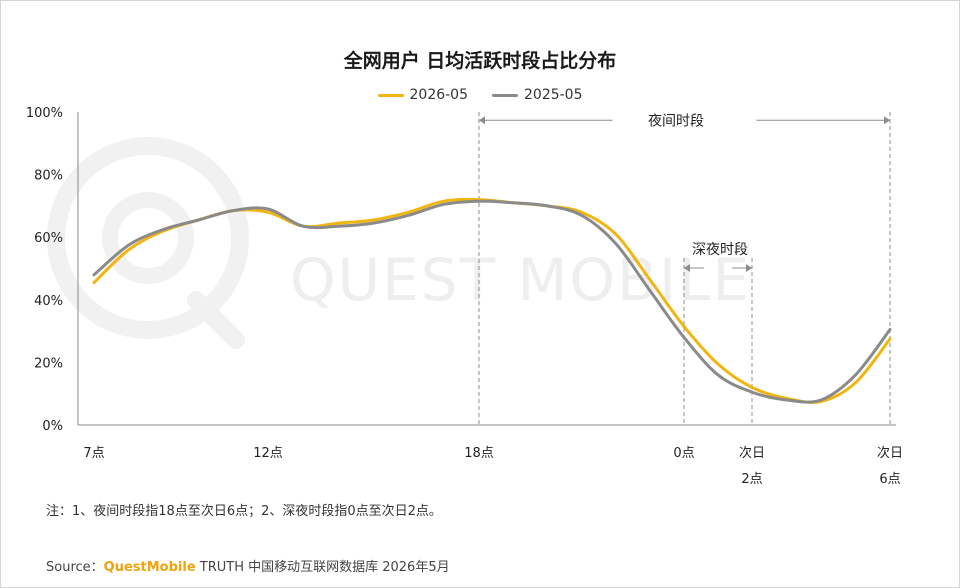  Describe the element at coordinates (480, 61) in the screenshot. I see `chart-title: 全网用户 日均活跃时段占比分布` at that location.